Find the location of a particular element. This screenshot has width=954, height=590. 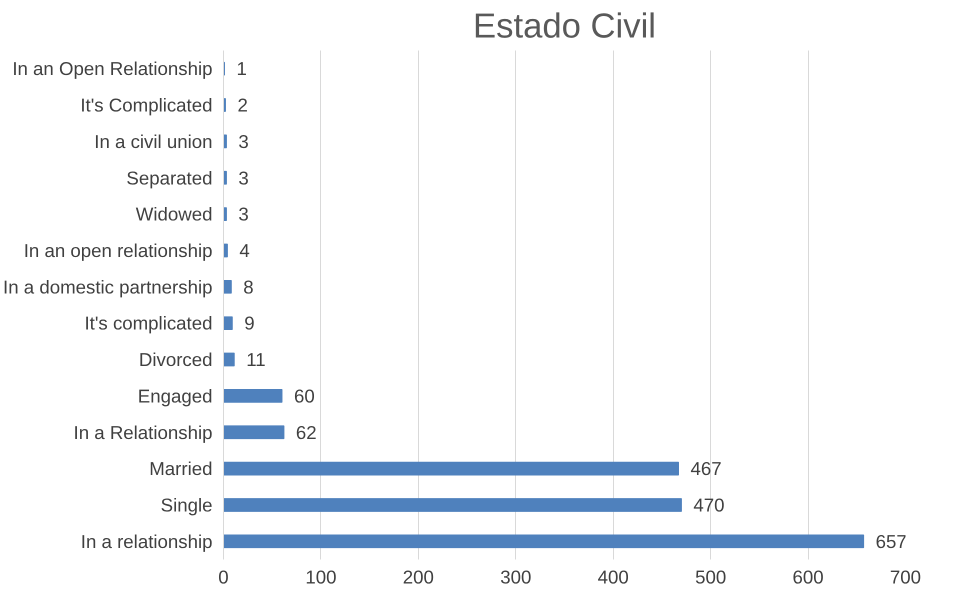

x-tick-label: 400 is located at coordinates (613, 577).